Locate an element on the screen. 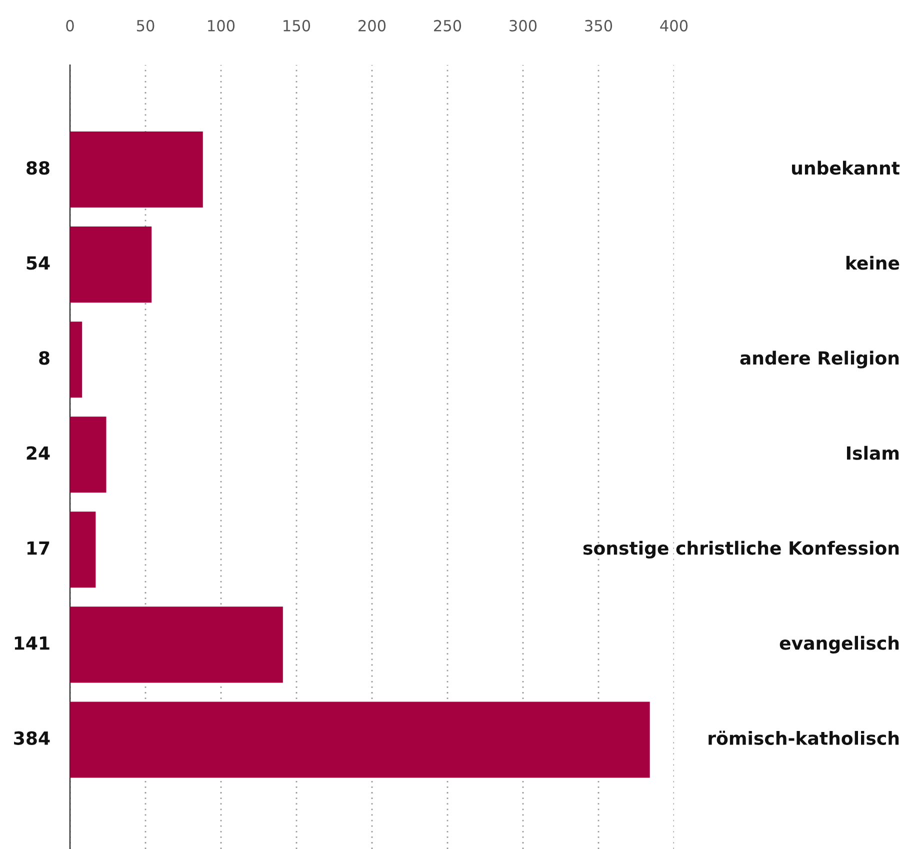  y-tick-label: unbekannt is located at coordinates (846, 167).